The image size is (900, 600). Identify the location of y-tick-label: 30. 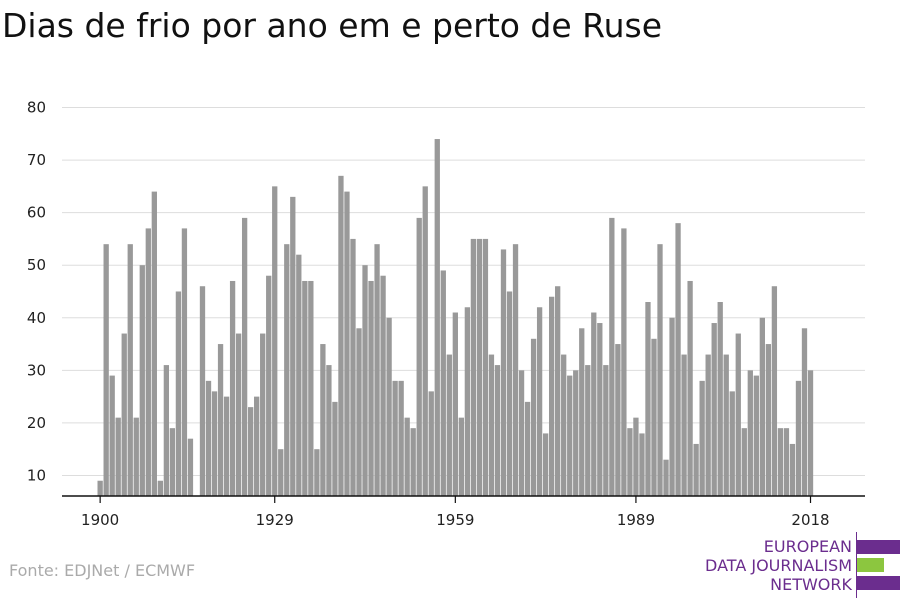
(36, 370).